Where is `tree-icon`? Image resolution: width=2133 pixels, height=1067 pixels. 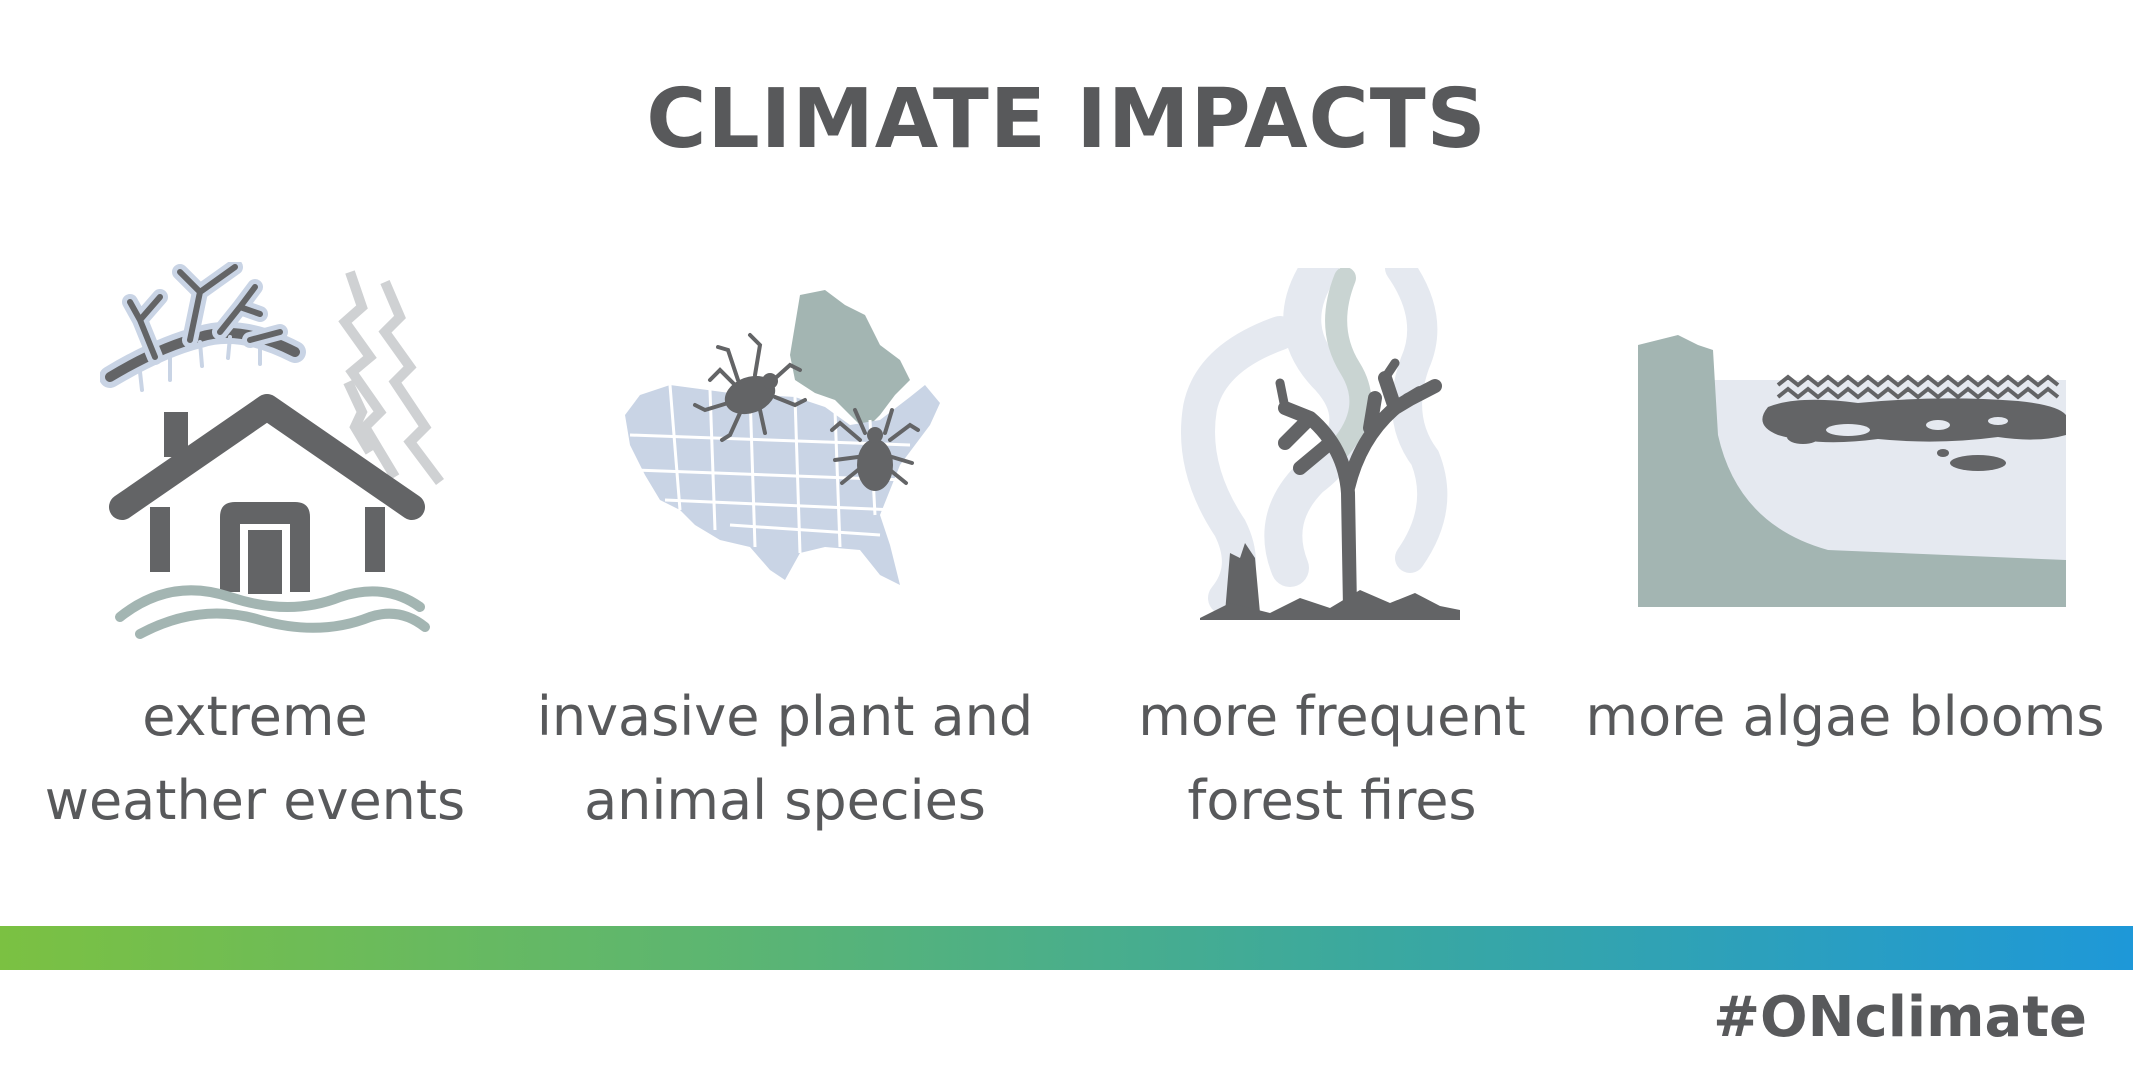
tree-icon is located at coordinates (1358, 486).